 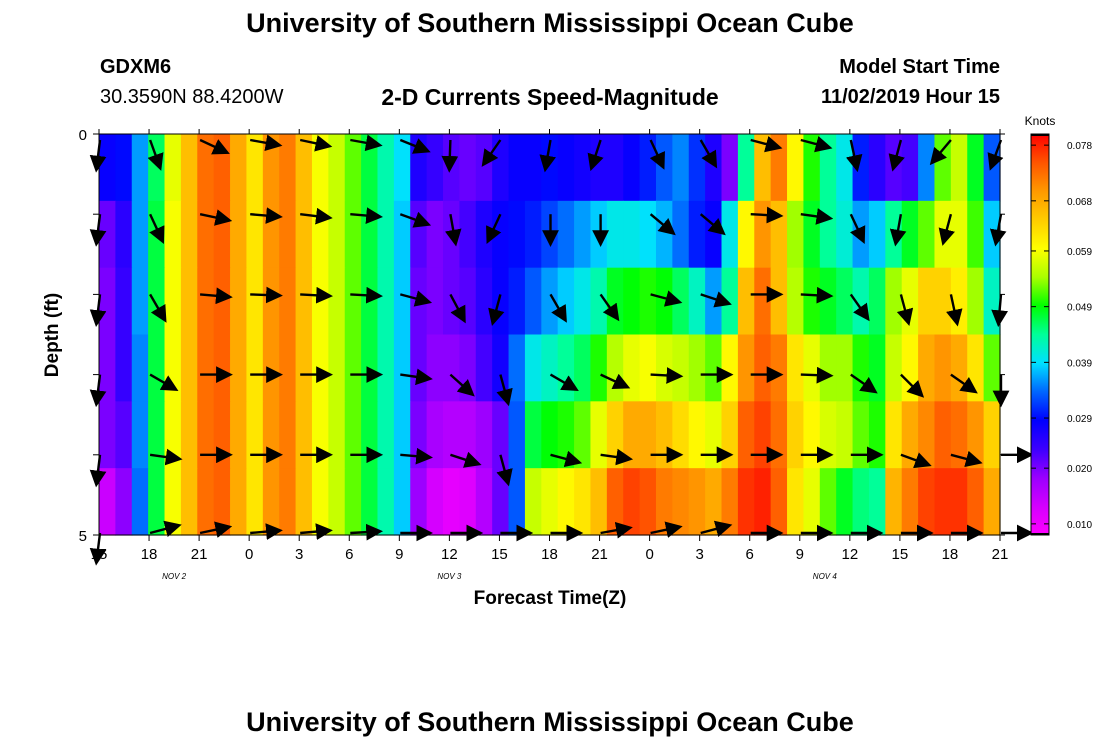 What do you see at coordinates (649, 554) in the screenshot?
I see `x-tick-label: 0` at bounding box center [649, 554].